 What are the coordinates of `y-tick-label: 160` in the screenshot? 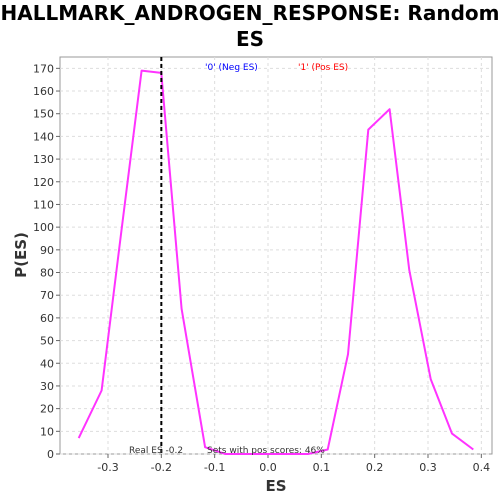 It's located at (43, 91).